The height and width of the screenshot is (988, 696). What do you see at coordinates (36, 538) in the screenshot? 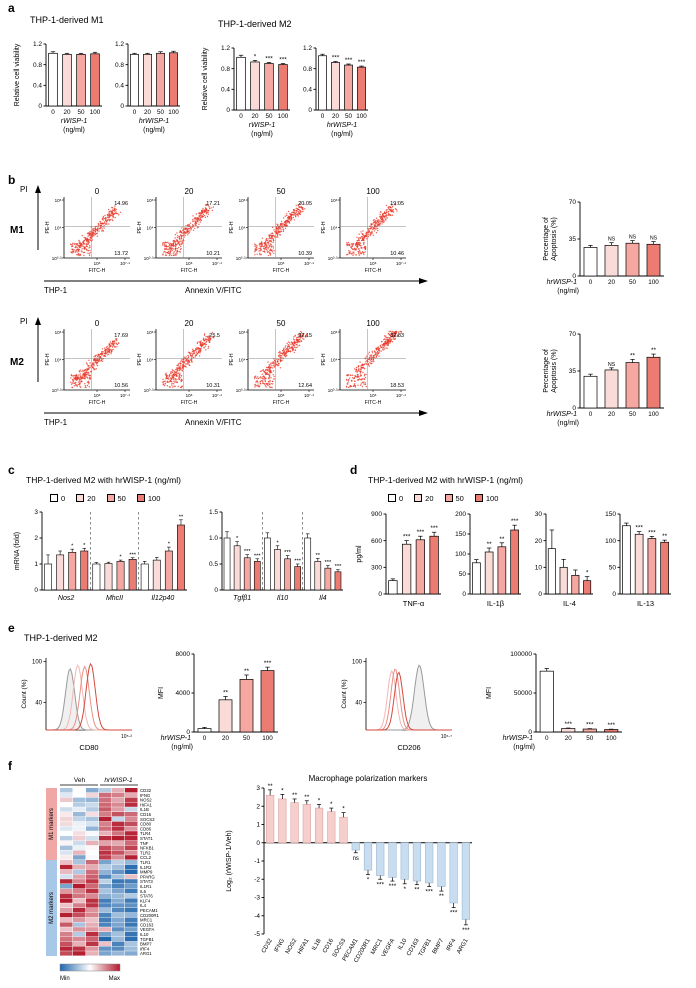
I see `svg-text: 2` at bounding box center [36, 538].